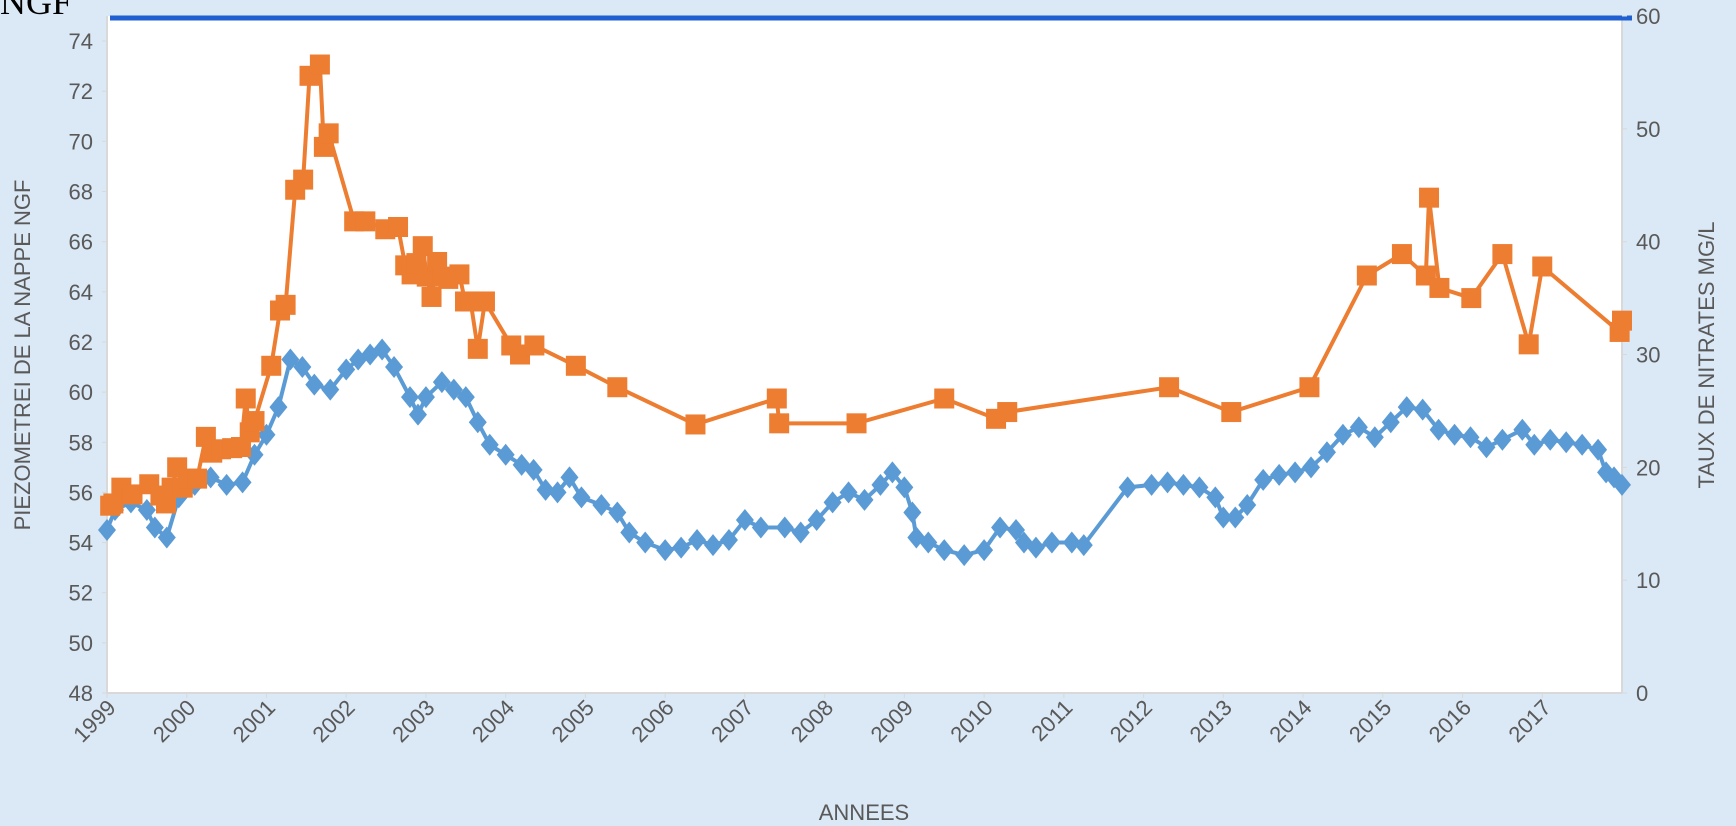 The image size is (1736, 826). What do you see at coordinates (254, 721) in the screenshot?
I see `x-tick-label: 2001` at bounding box center [254, 721].